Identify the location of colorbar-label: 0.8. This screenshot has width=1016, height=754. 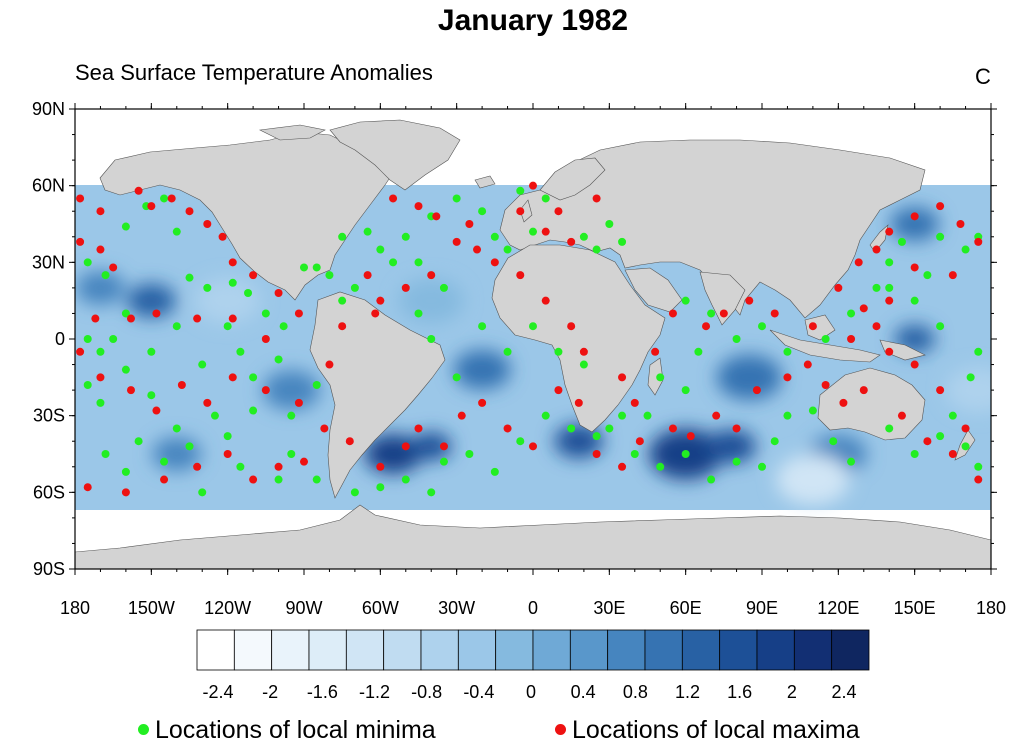
(635, 692).